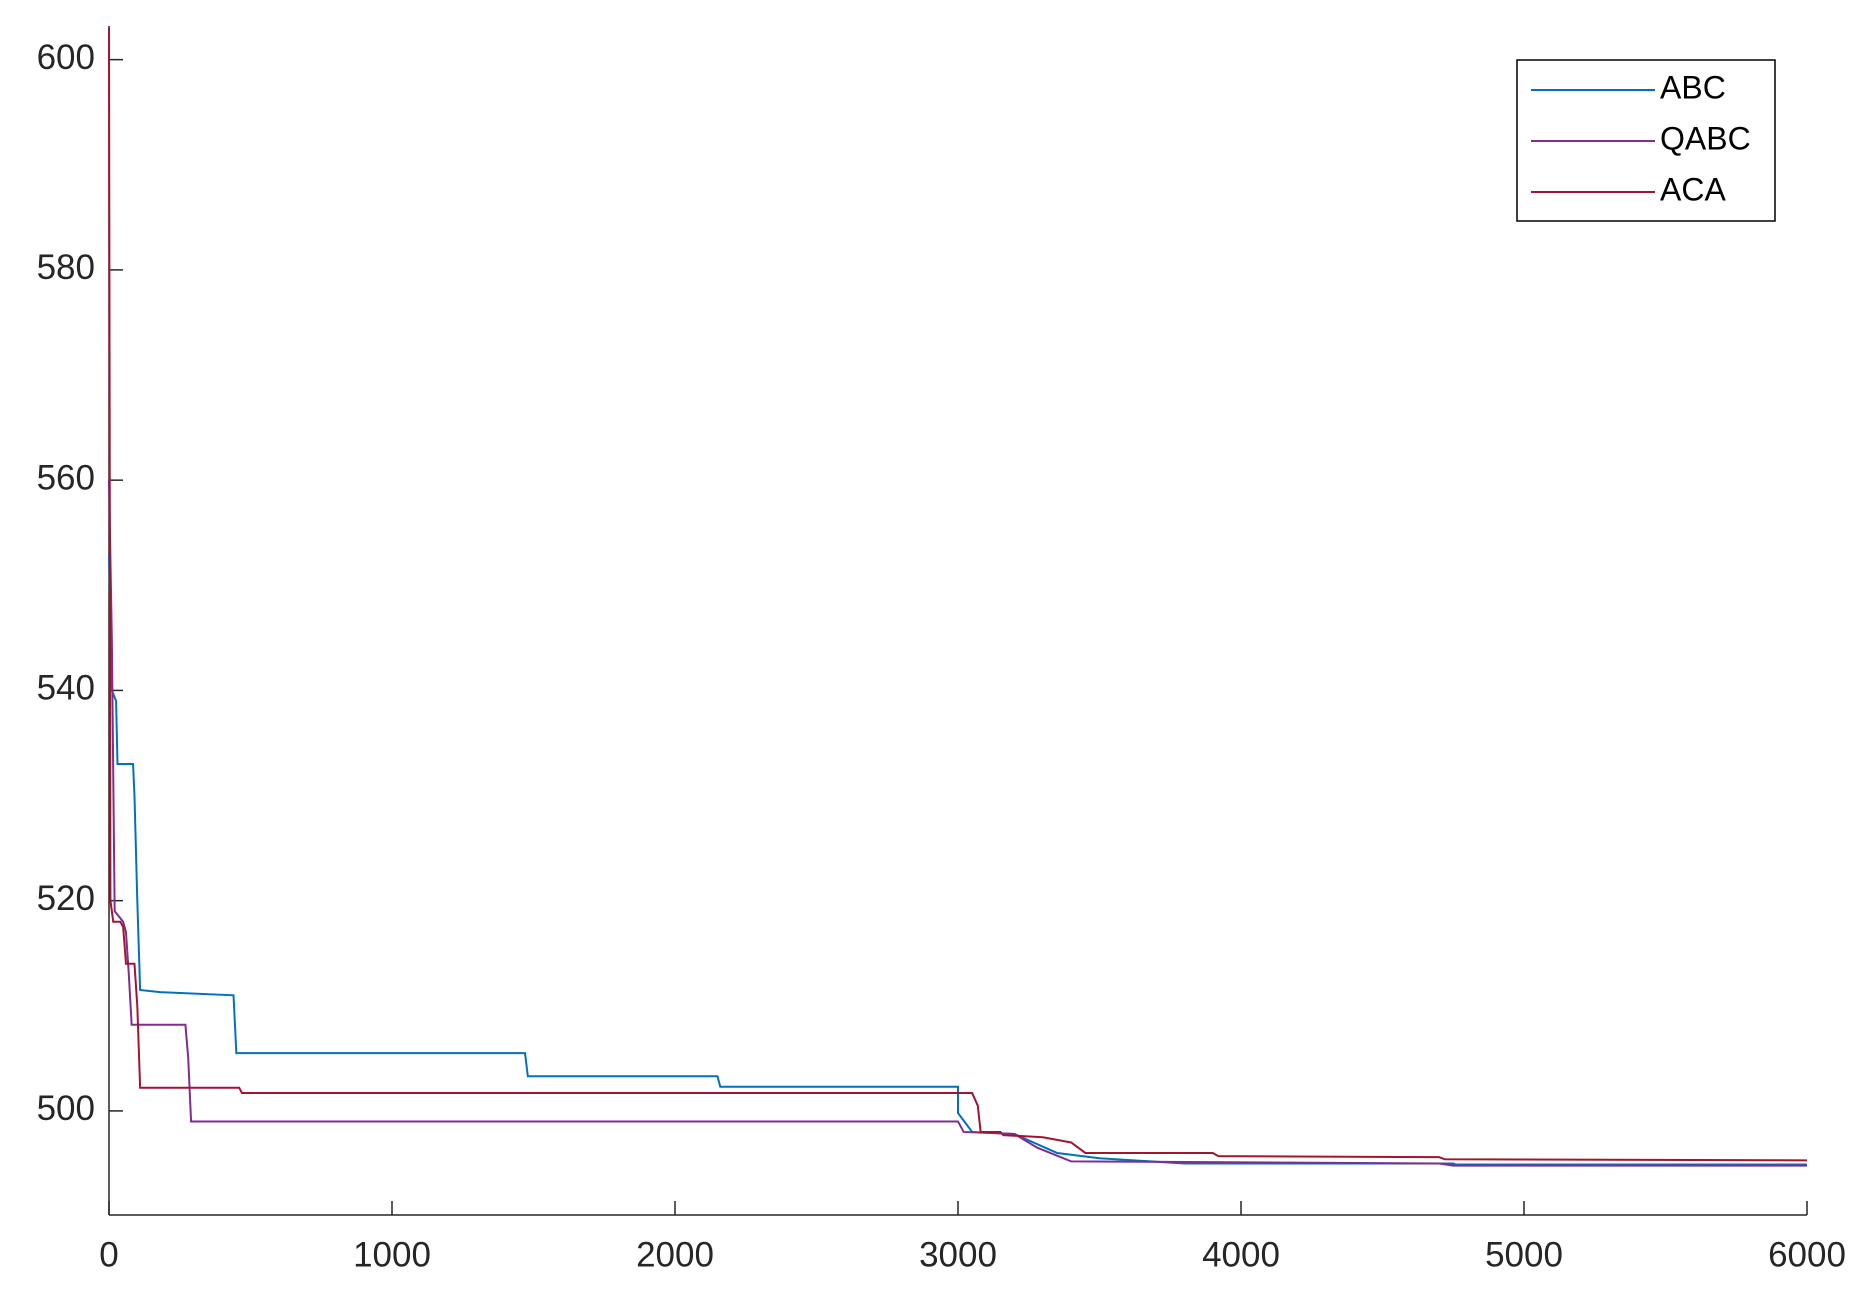 The image size is (1871, 1303). Describe the element at coordinates (1693, 189) in the screenshot. I see `legend-label: ACA` at that location.